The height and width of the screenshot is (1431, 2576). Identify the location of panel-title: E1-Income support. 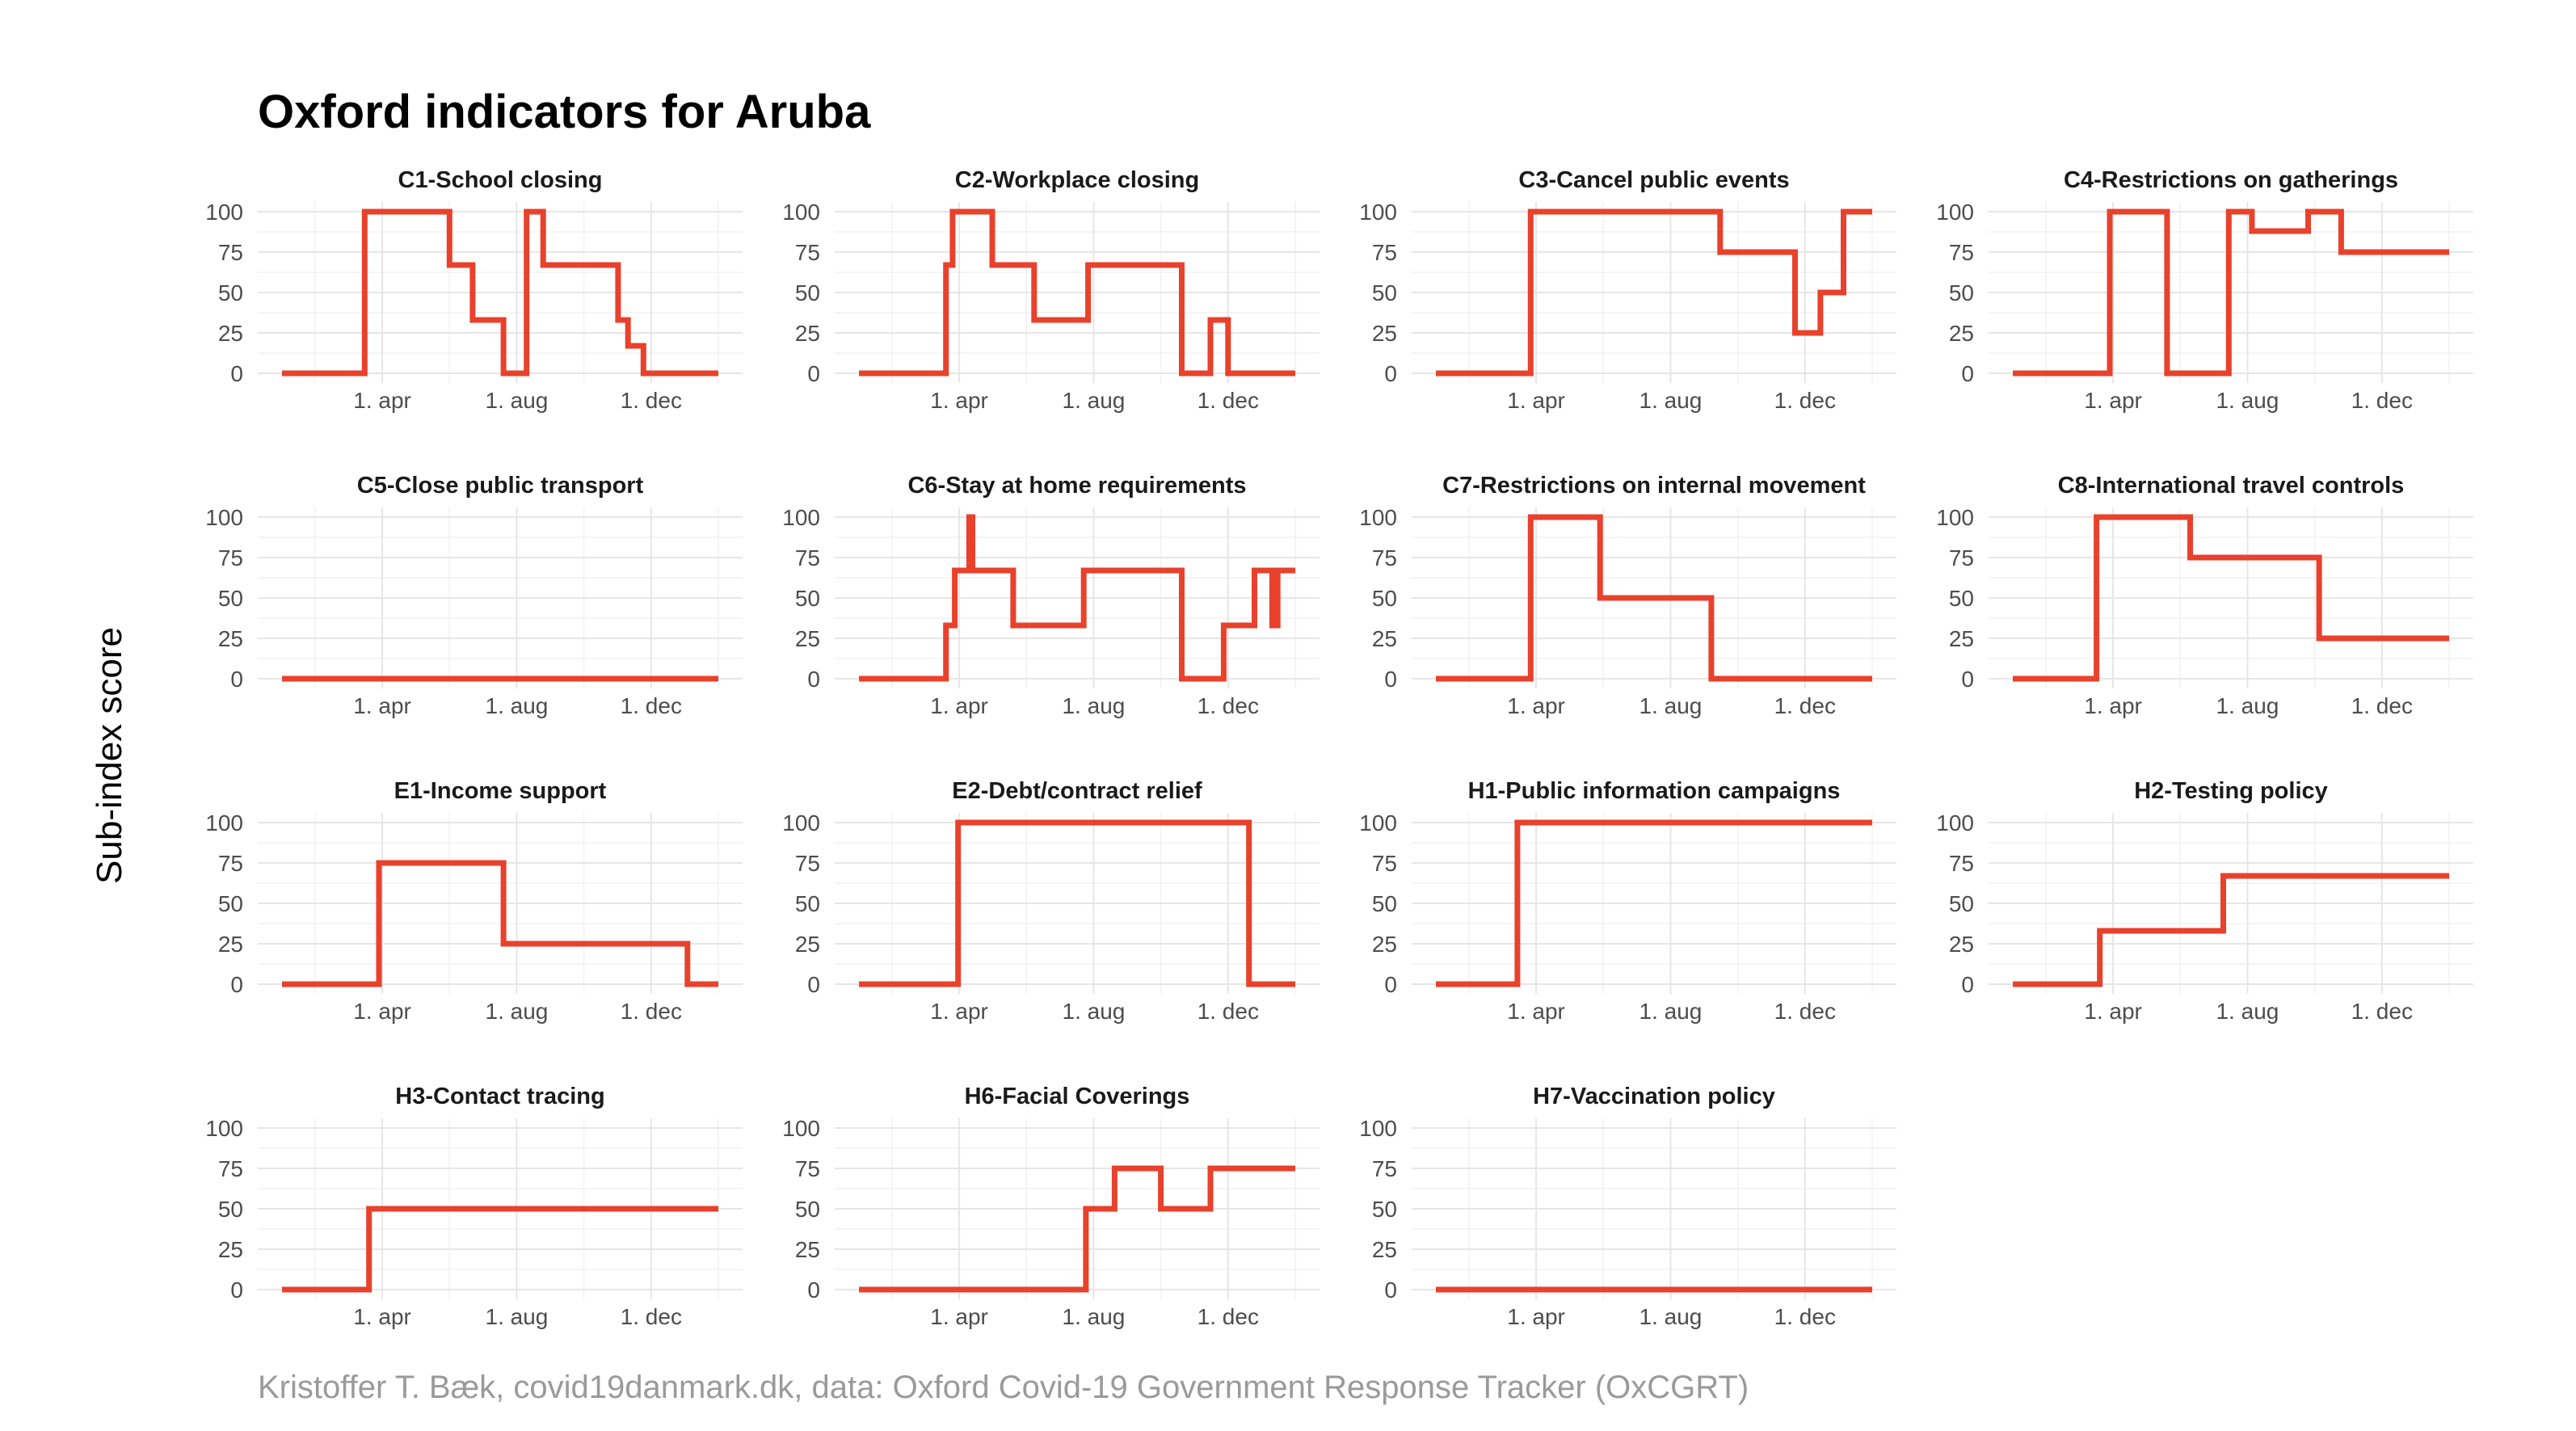
(500, 791).